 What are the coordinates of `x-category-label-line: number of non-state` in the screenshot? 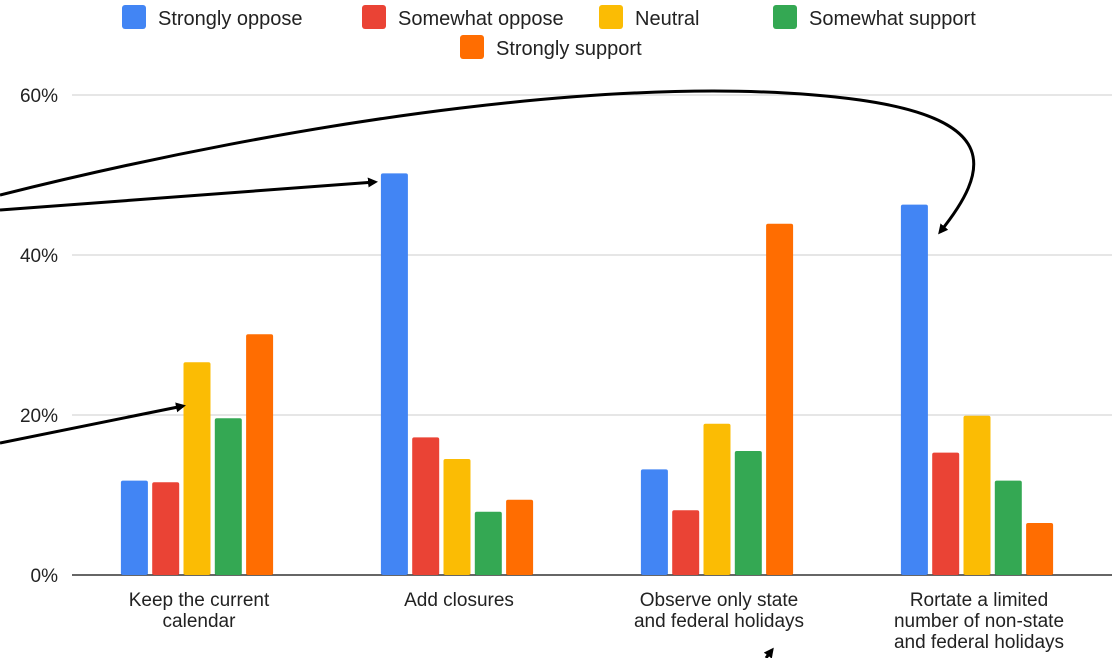 It's located at (979, 621).